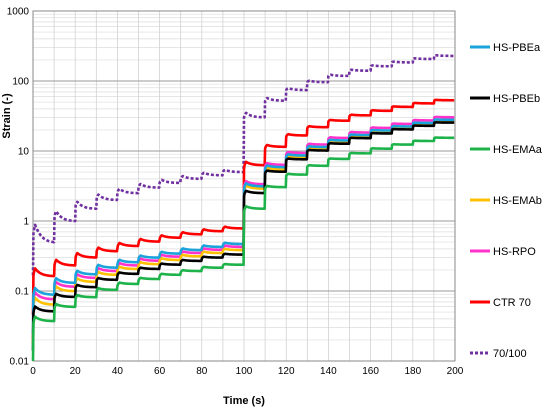  Describe the element at coordinates (26, 222) in the screenshot. I see `y-tick-label: 1` at that location.